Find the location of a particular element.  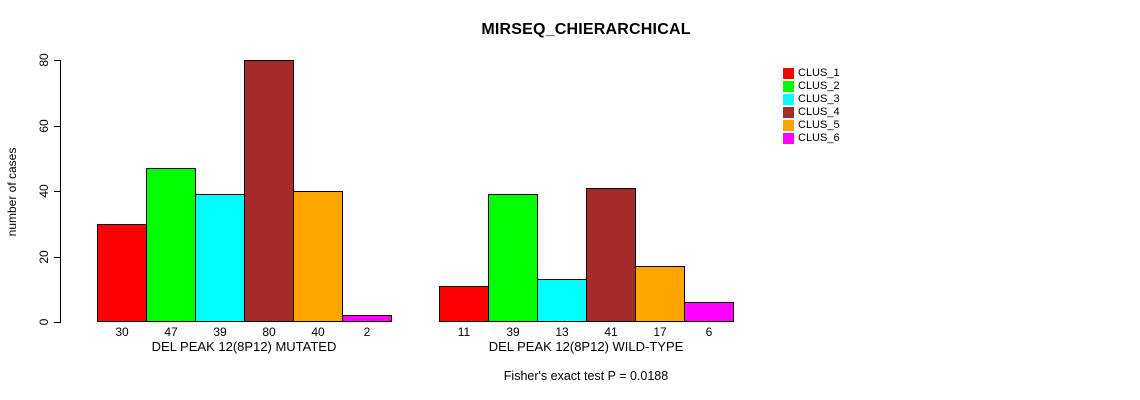

bar-value-label: 6 is located at coordinates (709, 332).